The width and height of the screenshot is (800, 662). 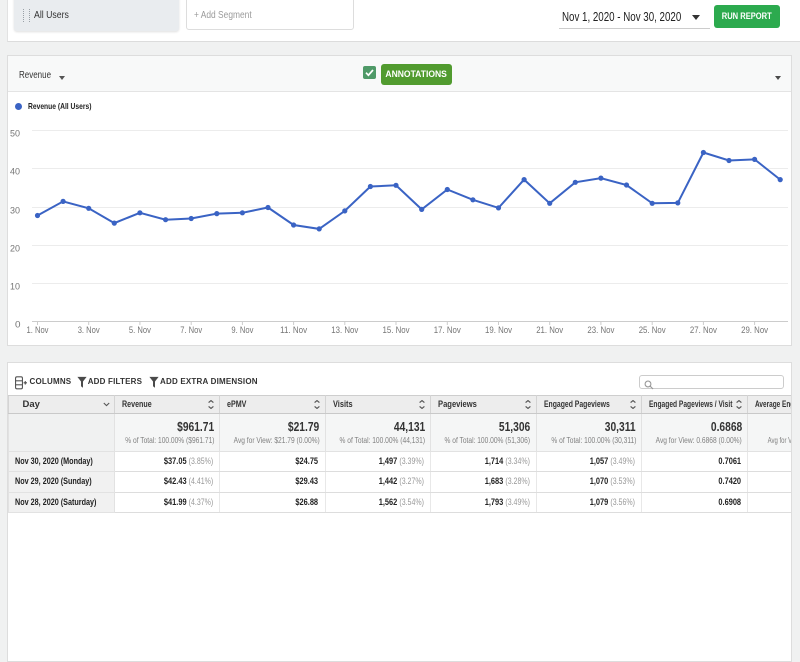 I want to click on svg-text: 50, so click(x=15, y=134).